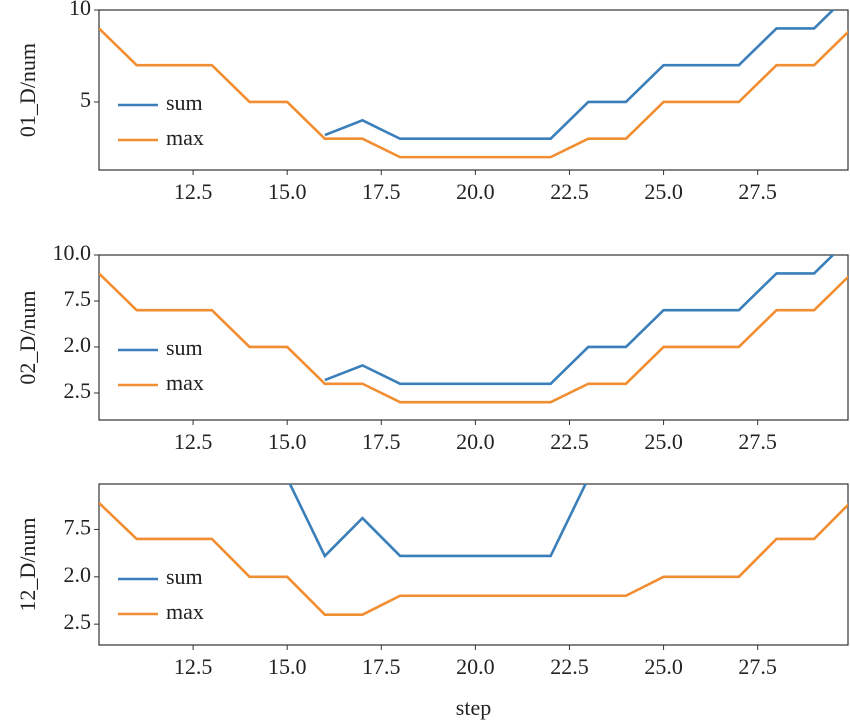 The width and height of the screenshot is (850, 724). Describe the element at coordinates (27, 90) in the screenshot. I see `y-axis-label: 01_D/num` at that location.